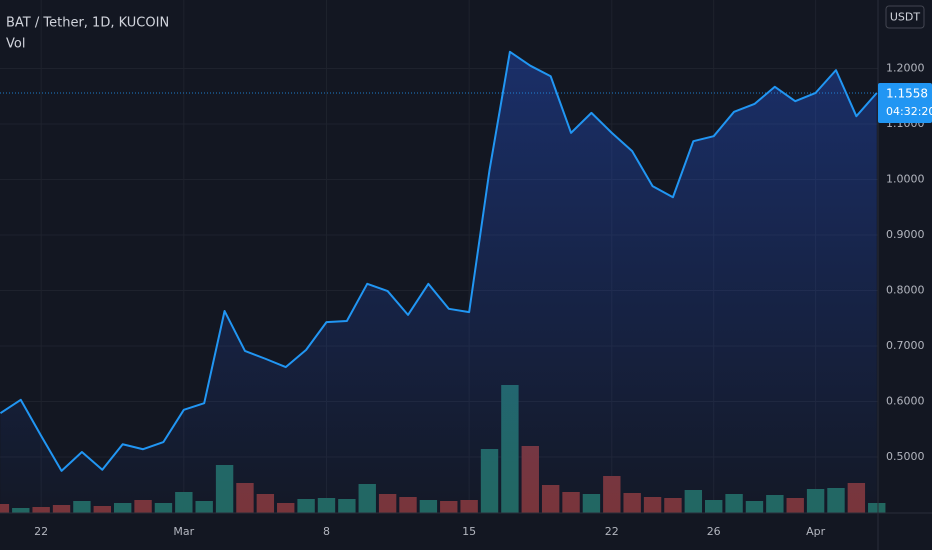 Image resolution: width=932 pixels, height=550 pixels. What do you see at coordinates (87, 23) in the screenshot?
I see `chart-title: BAT / Tether, 1D, KUCOIN` at bounding box center [87, 23].